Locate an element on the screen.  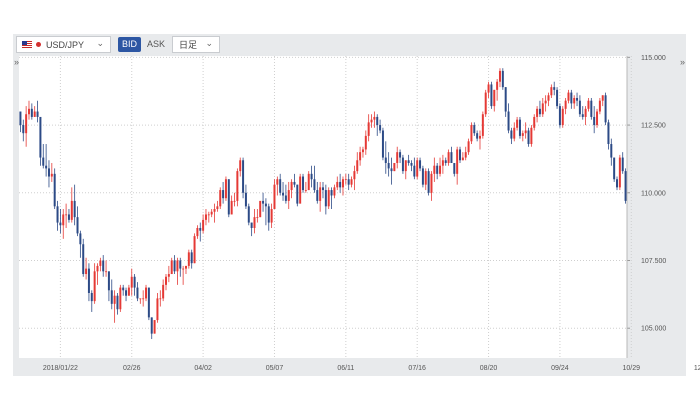
x-tick-label: 2018/01/22 is located at coordinates (60, 368).